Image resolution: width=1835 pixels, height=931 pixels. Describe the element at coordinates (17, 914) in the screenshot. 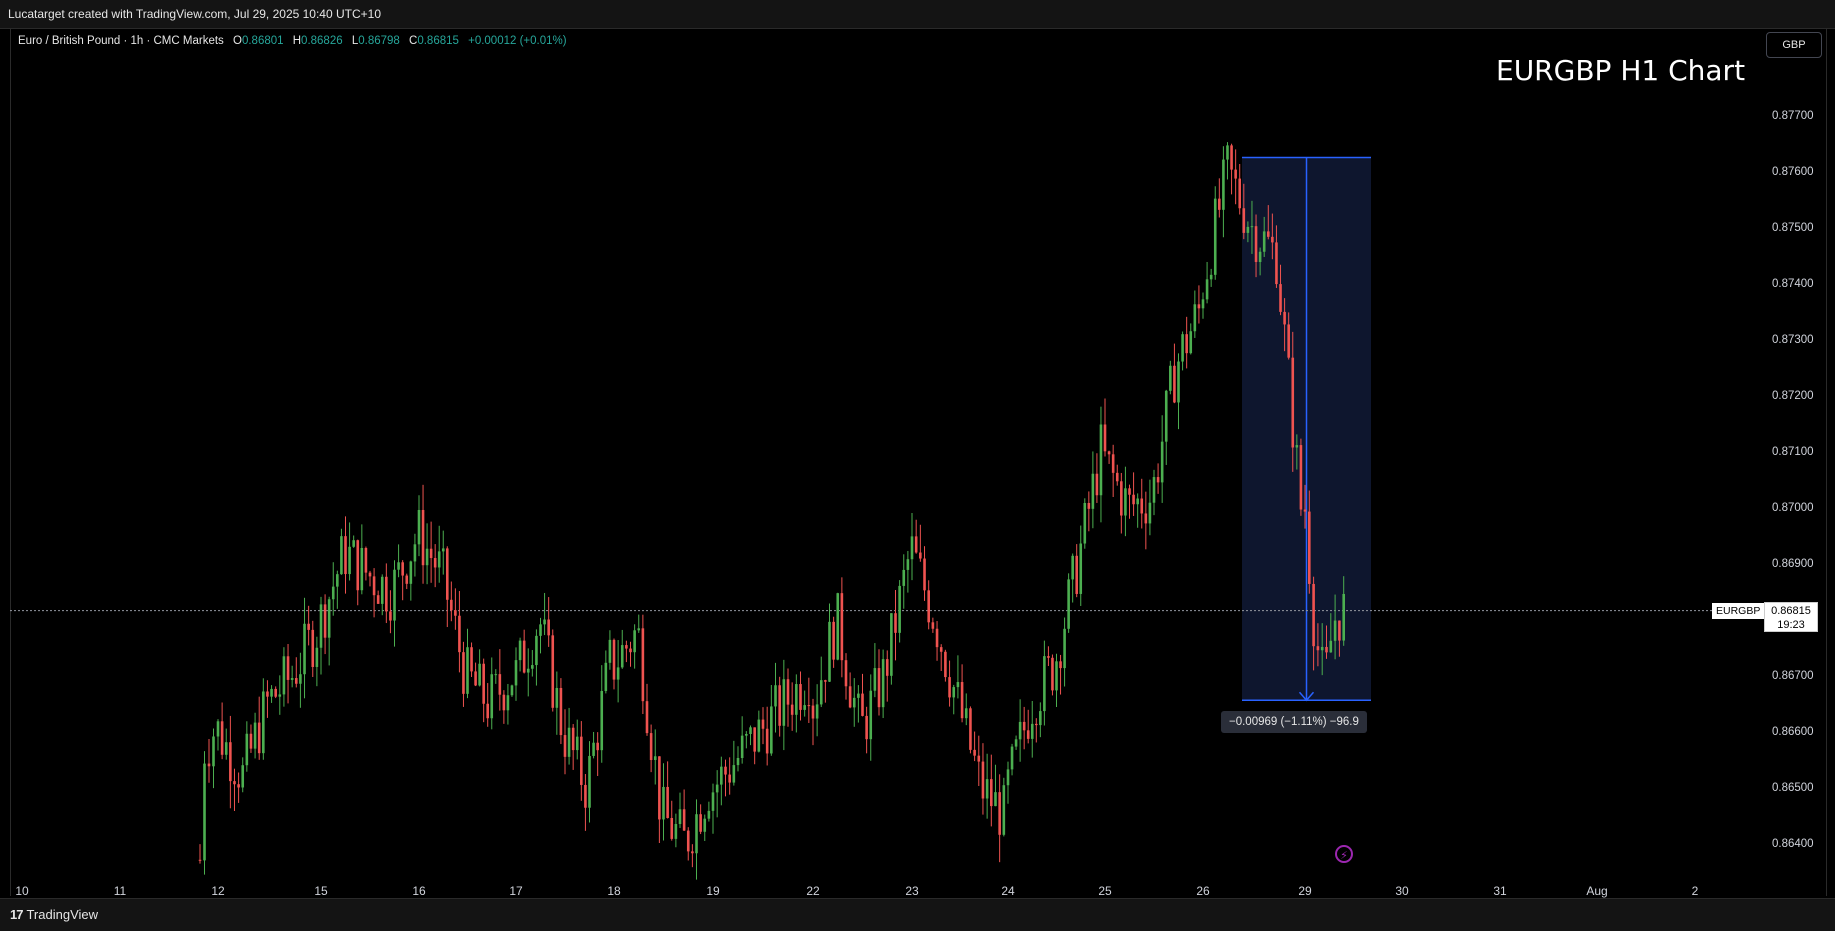

I see `tradingview-mark-icon: 17` at that location.